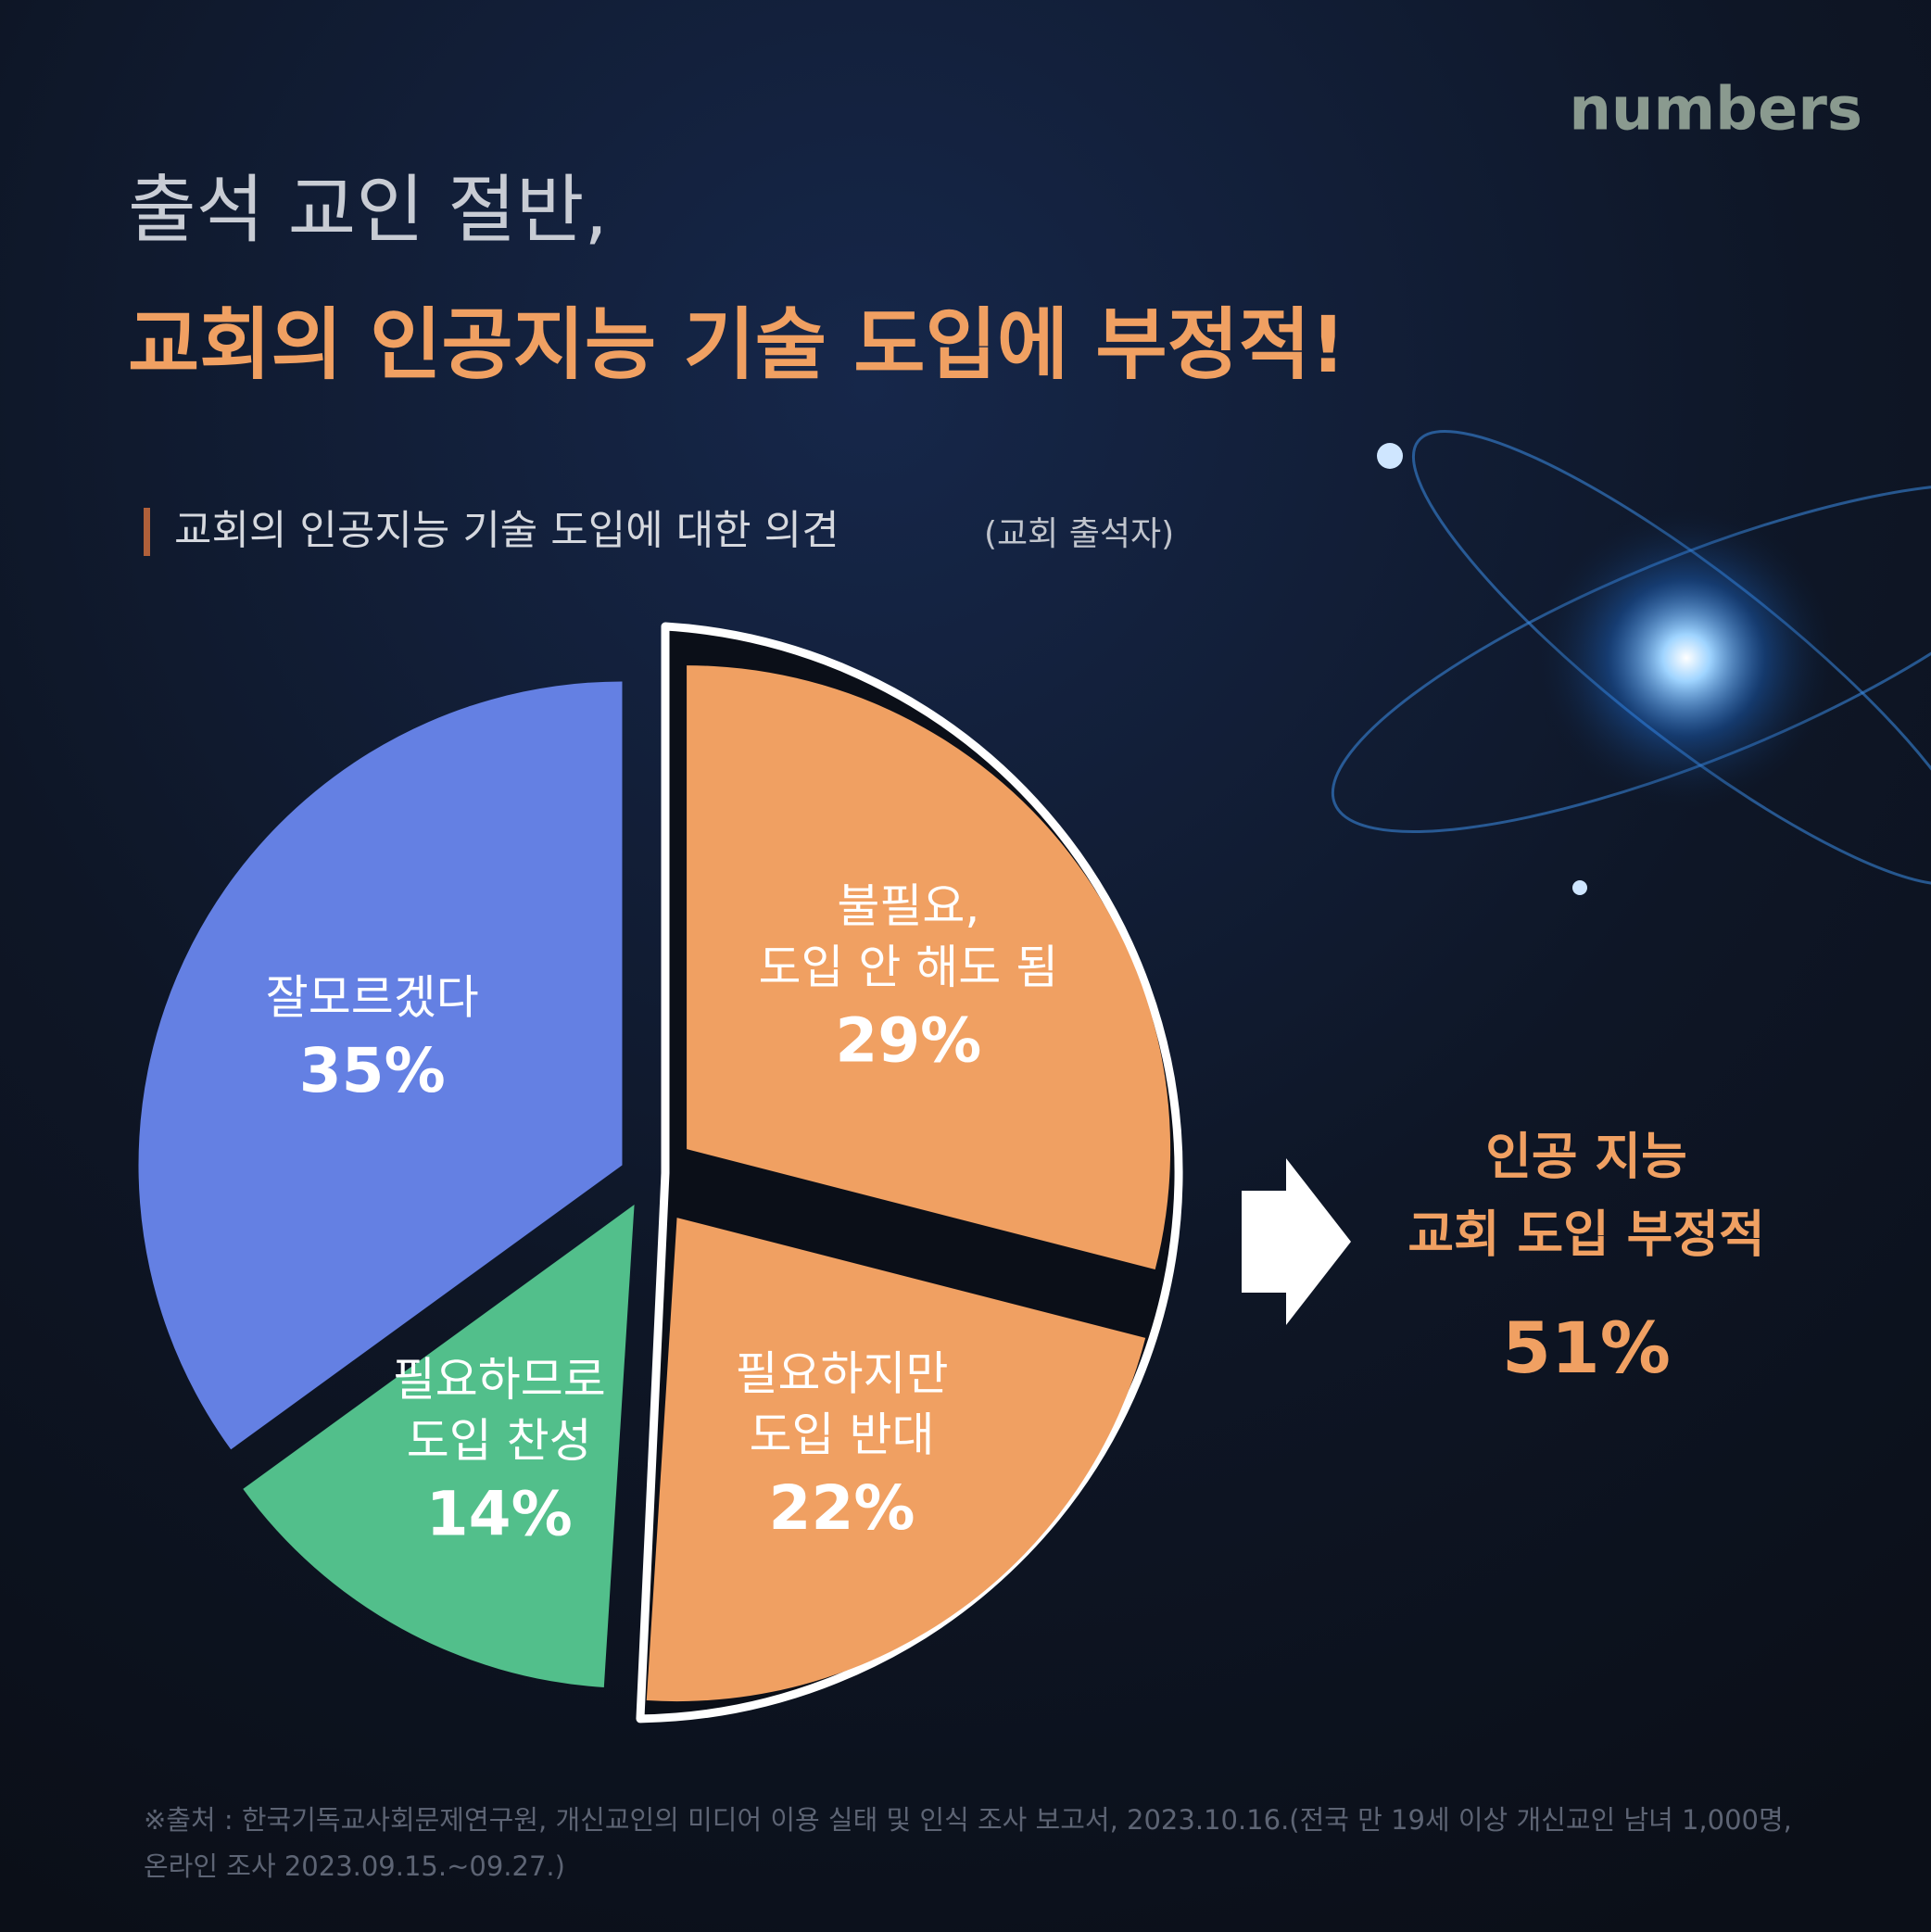 This screenshot has height=1932, width=1931. Describe the element at coordinates (500, 1514) in the screenshot. I see `slice-value: 14%` at that location.